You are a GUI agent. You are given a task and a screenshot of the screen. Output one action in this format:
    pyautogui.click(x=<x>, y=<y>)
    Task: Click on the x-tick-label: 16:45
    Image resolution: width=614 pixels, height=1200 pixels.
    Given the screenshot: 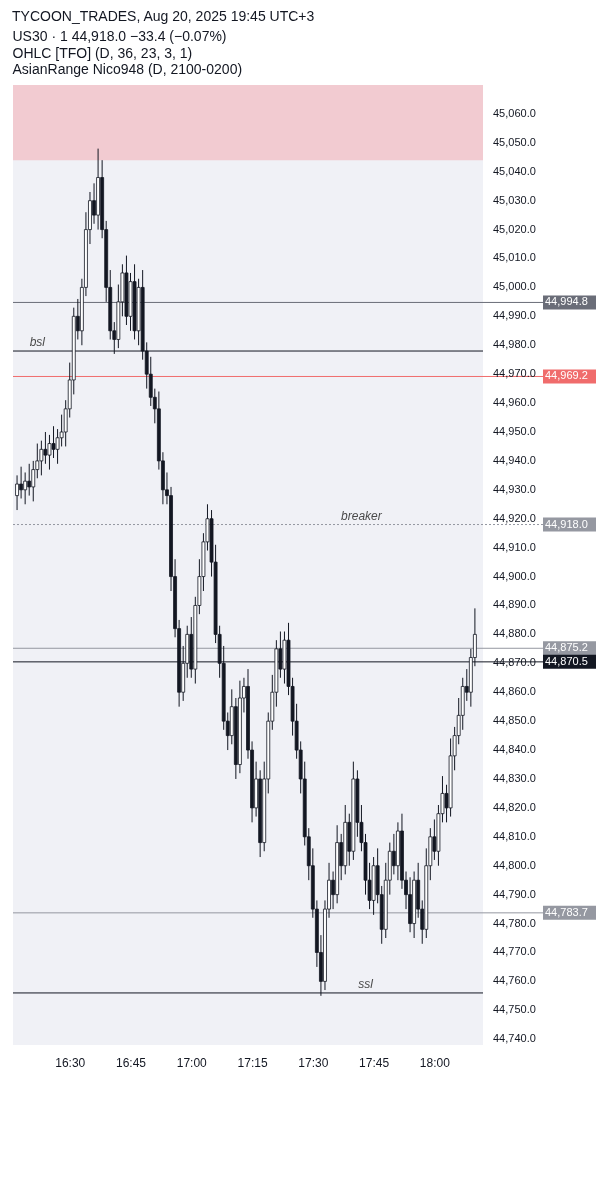 What is the action you would take?
    pyautogui.click(x=131, y=1062)
    